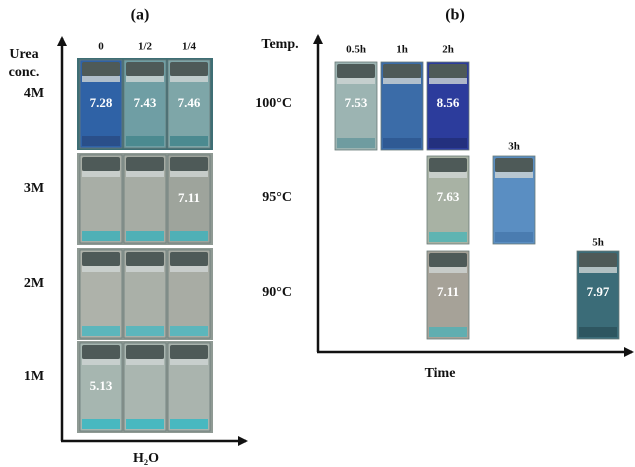 This screenshot has height=467, width=635. Describe the element at coordinates (145, 47) in the screenshot. I see `column-header: 1/2` at that location.